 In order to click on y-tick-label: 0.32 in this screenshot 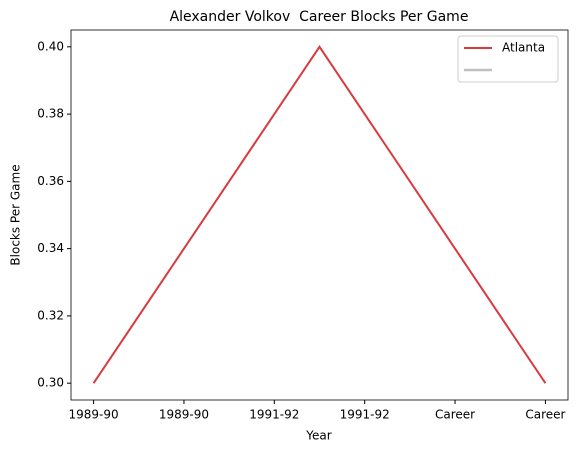, I will do `click(50, 315)`.